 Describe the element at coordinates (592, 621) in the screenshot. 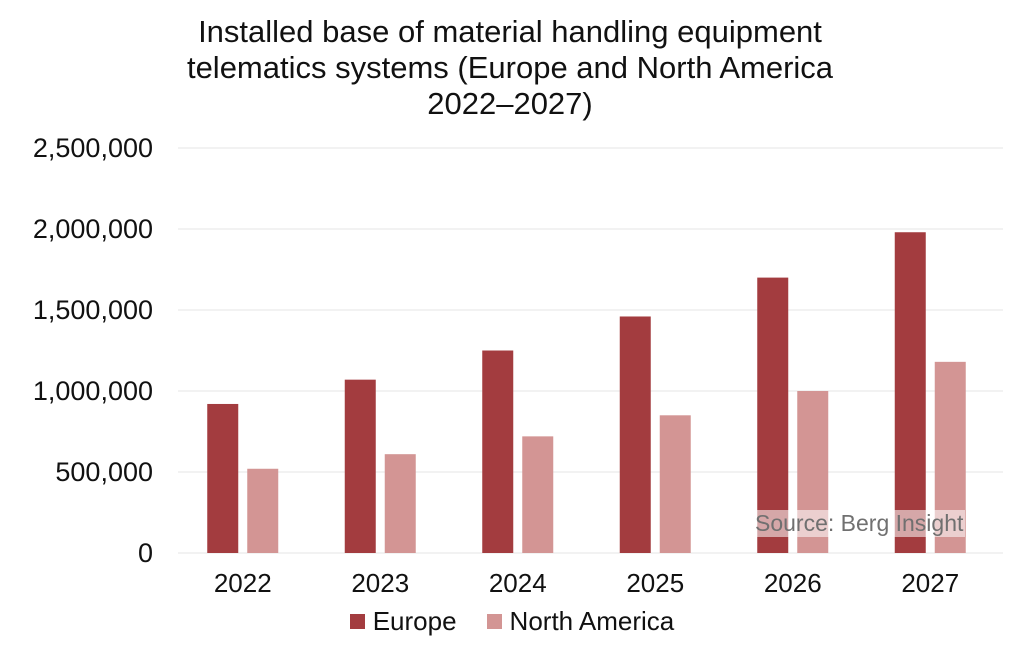

I see `legend-label-north-america: North America` at that location.